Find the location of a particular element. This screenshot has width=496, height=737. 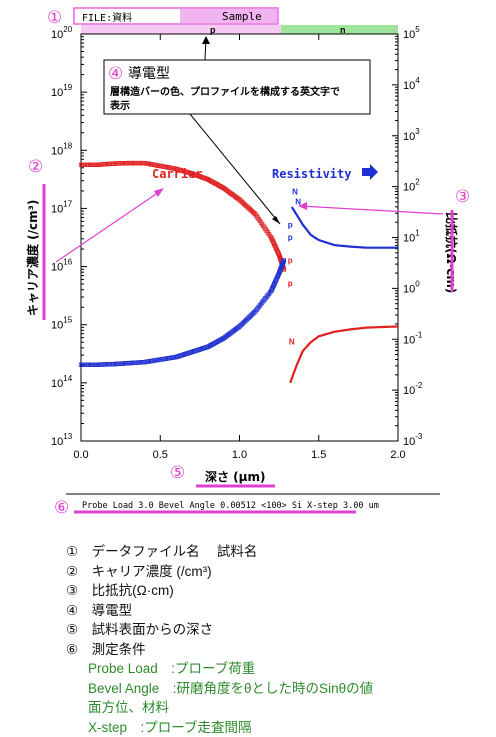

legend-item-4: ④ 導電型 is located at coordinates (276, 611).